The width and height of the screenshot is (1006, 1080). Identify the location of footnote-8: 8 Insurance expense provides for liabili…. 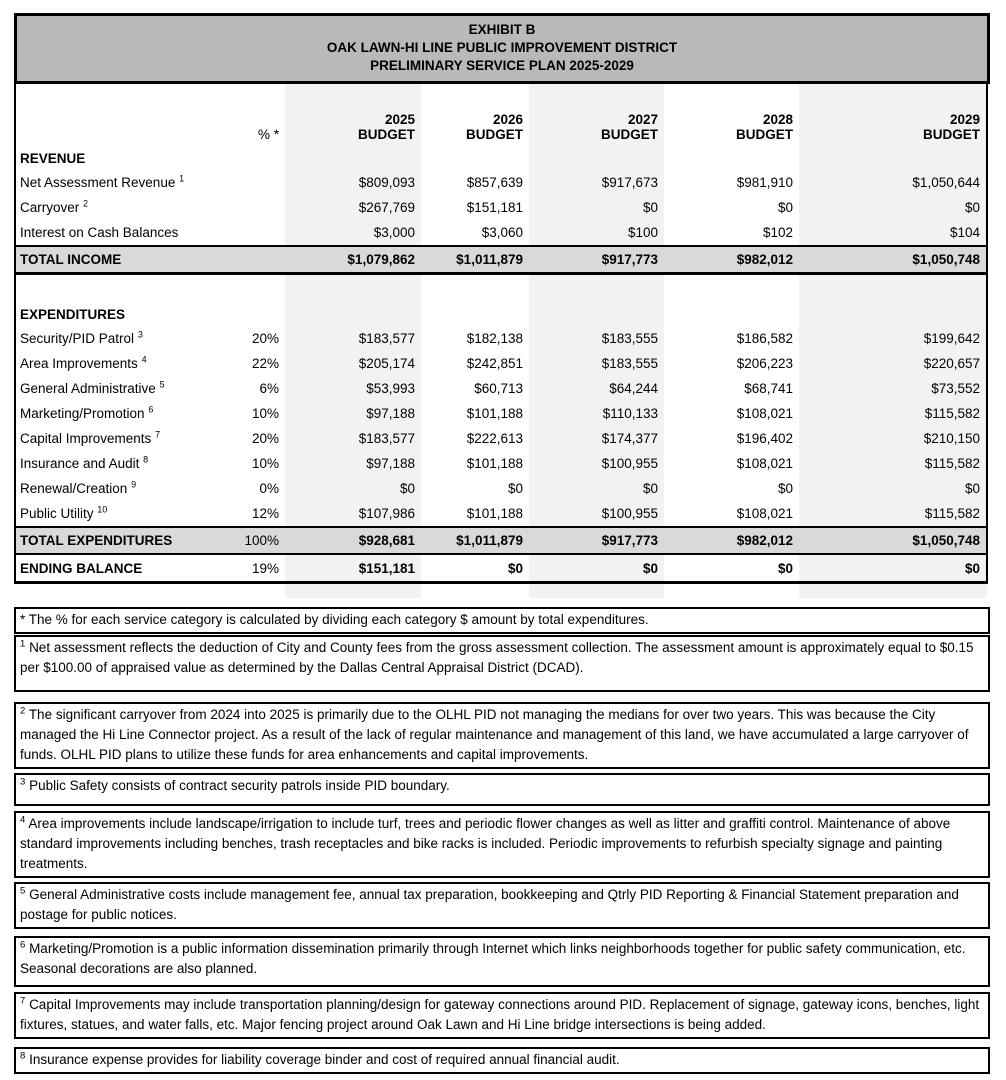
(502, 1060).